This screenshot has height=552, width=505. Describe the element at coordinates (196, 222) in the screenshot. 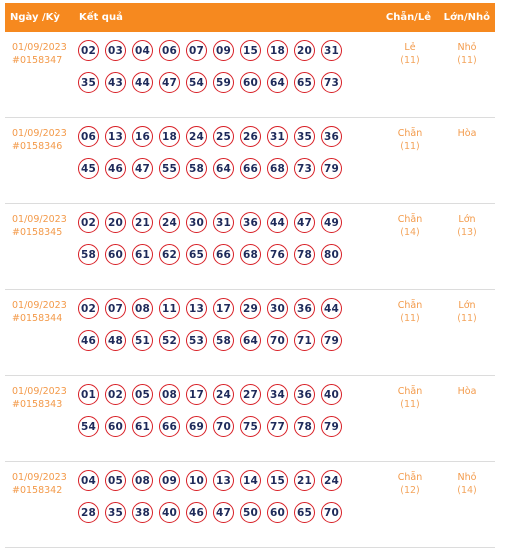

I see `number-ball: 30` at that location.